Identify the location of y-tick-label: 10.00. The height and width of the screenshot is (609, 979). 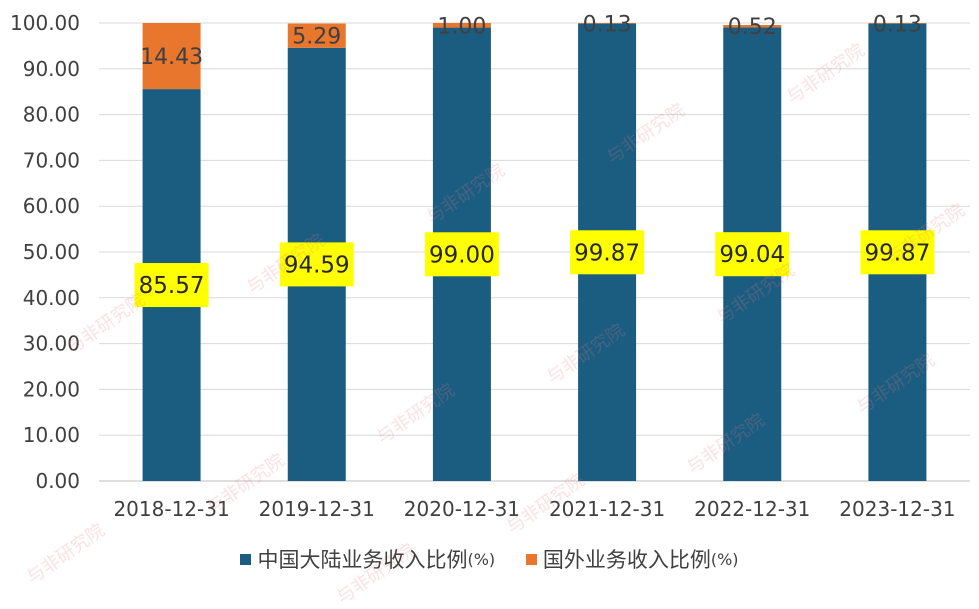
(51, 435).